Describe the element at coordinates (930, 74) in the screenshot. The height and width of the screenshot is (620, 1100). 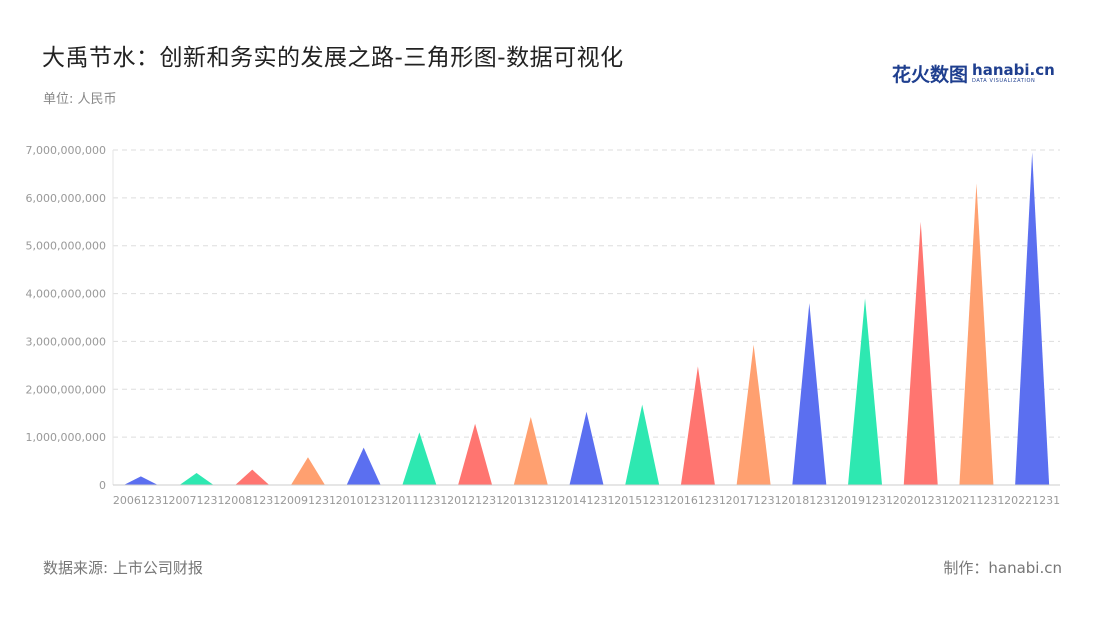
I see `logo-cn: 花火数图` at that location.